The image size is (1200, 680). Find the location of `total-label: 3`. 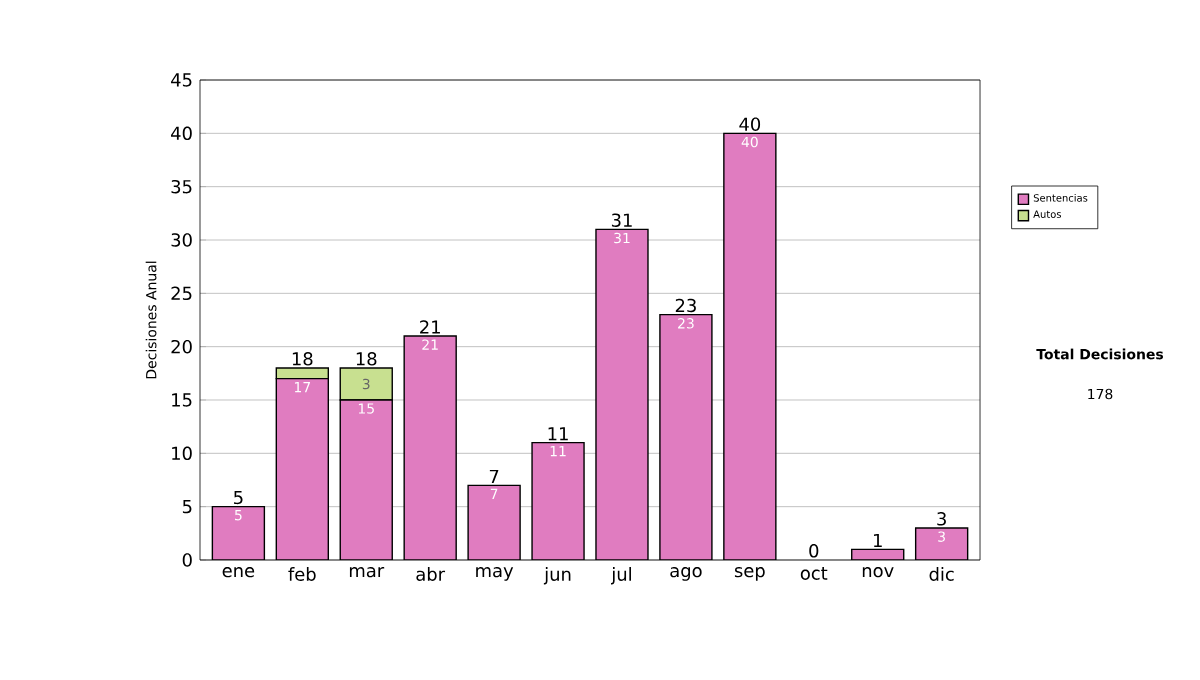

total-label: 3 is located at coordinates (941, 519).